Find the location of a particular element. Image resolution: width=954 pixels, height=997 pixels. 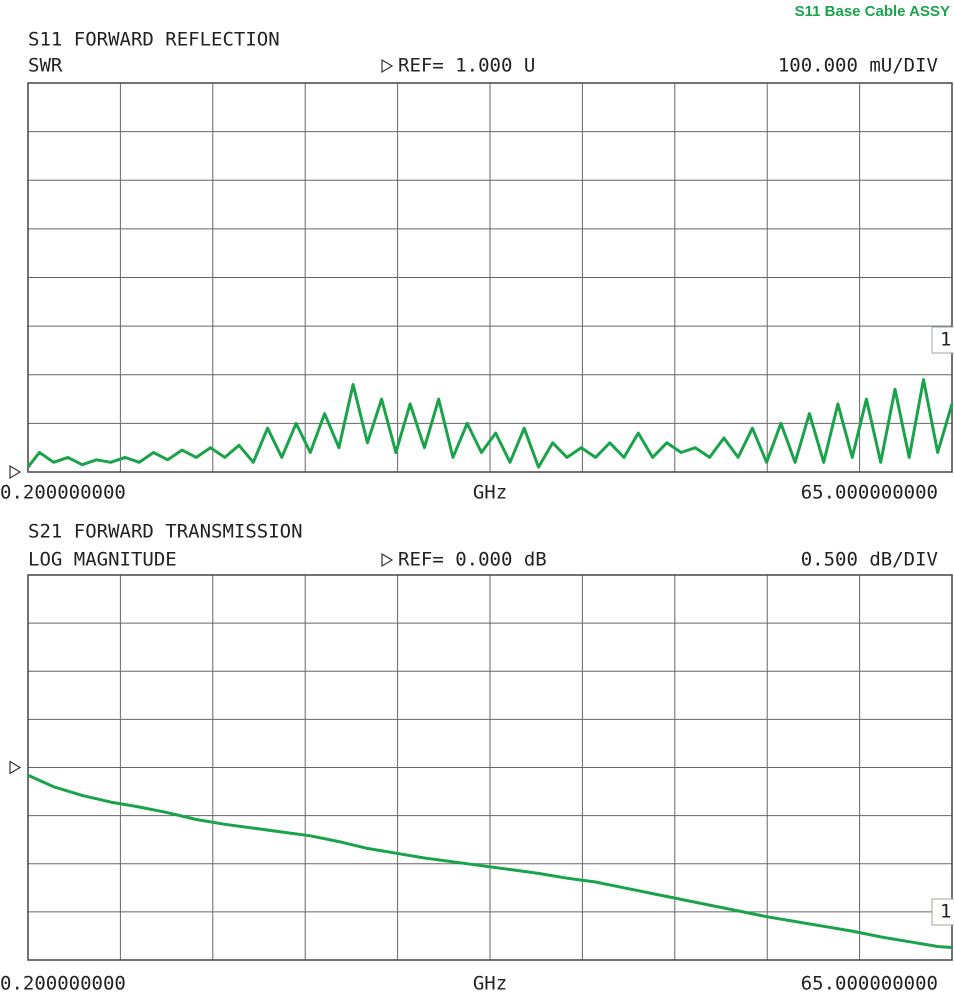

ref-label: REF= 1.000 U is located at coordinates (466, 66).